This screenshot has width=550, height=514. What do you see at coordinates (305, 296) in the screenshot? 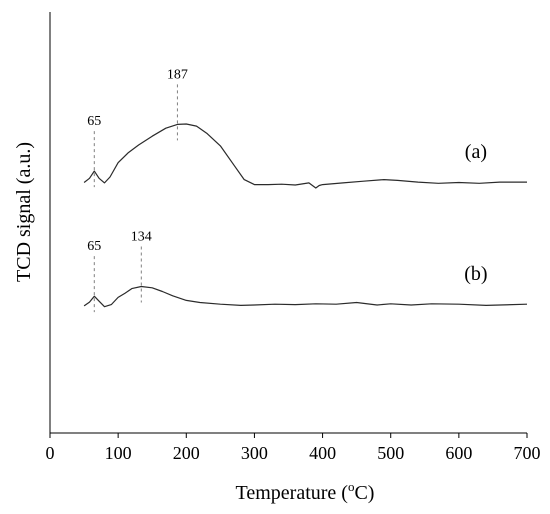
I see `series-line-b` at bounding box center [305, 296].